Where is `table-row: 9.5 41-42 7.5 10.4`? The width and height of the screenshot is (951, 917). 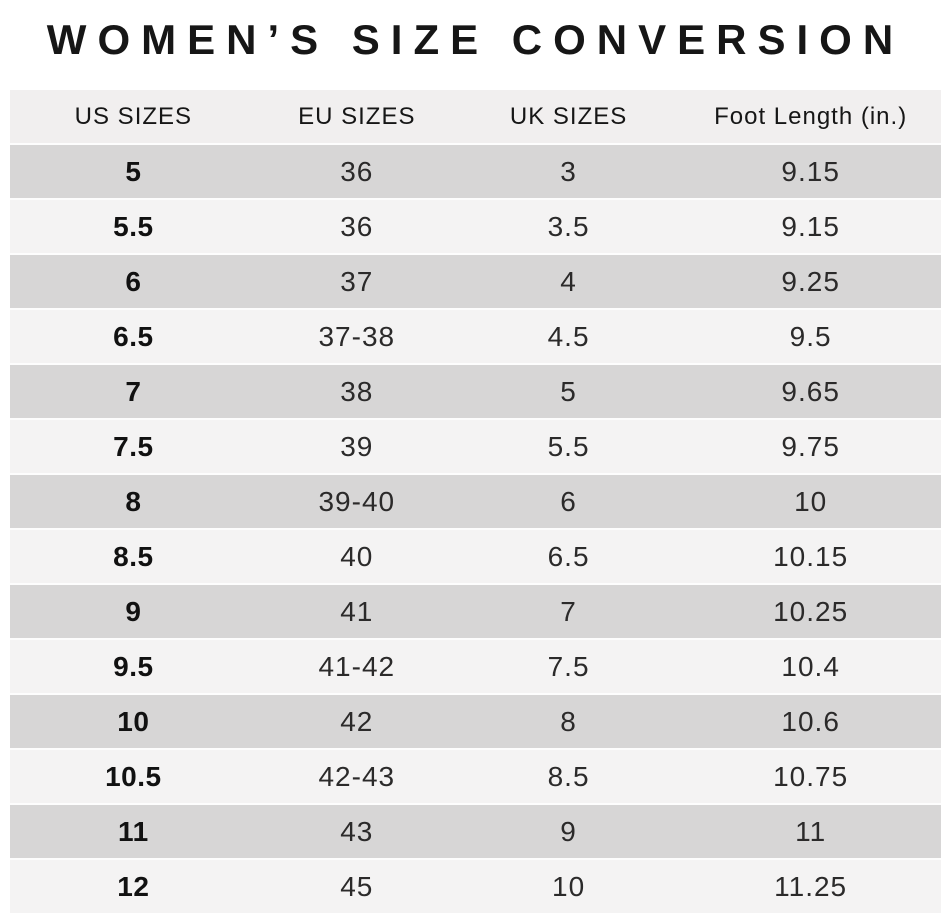
table-row: 9.5 41-42 7.5 10.4 is located at coordinates (475, 665).